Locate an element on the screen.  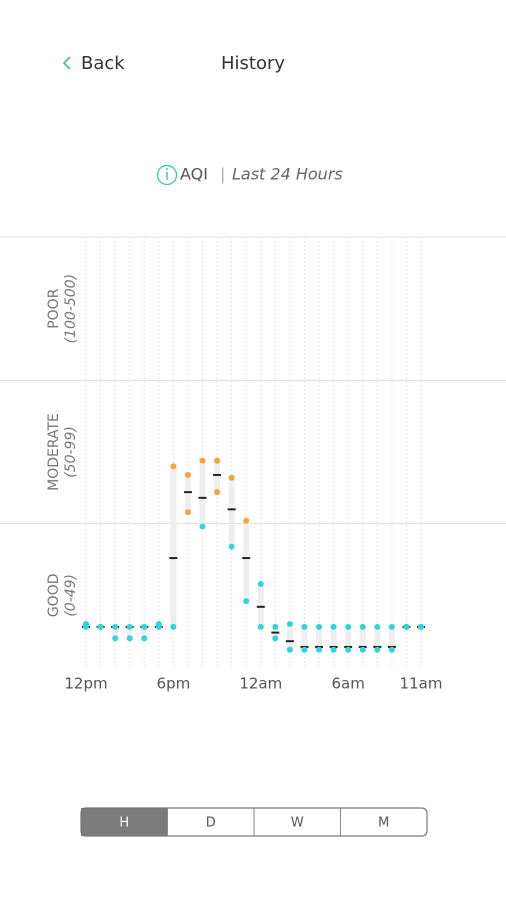
x-tick-label: 12am is located at coordinates (260, 684).